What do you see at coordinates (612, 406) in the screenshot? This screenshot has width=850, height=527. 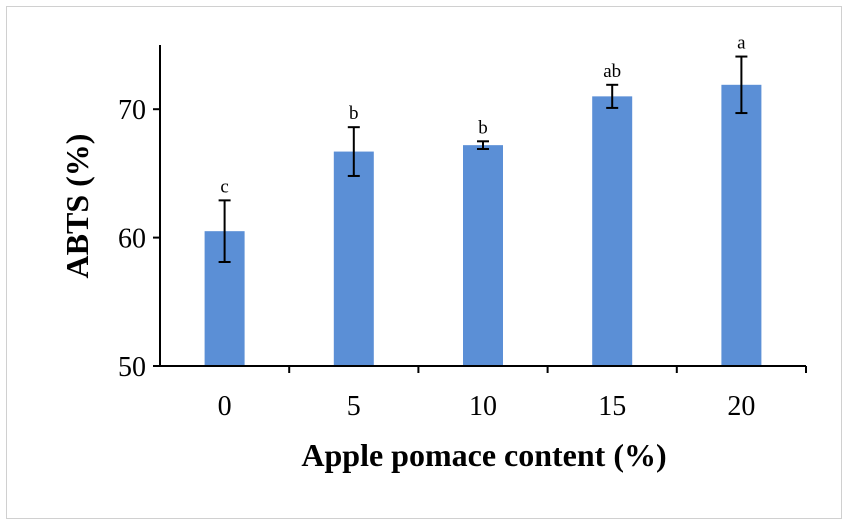 I see `x-tick-label: 15` at bounding box center [612, 406].